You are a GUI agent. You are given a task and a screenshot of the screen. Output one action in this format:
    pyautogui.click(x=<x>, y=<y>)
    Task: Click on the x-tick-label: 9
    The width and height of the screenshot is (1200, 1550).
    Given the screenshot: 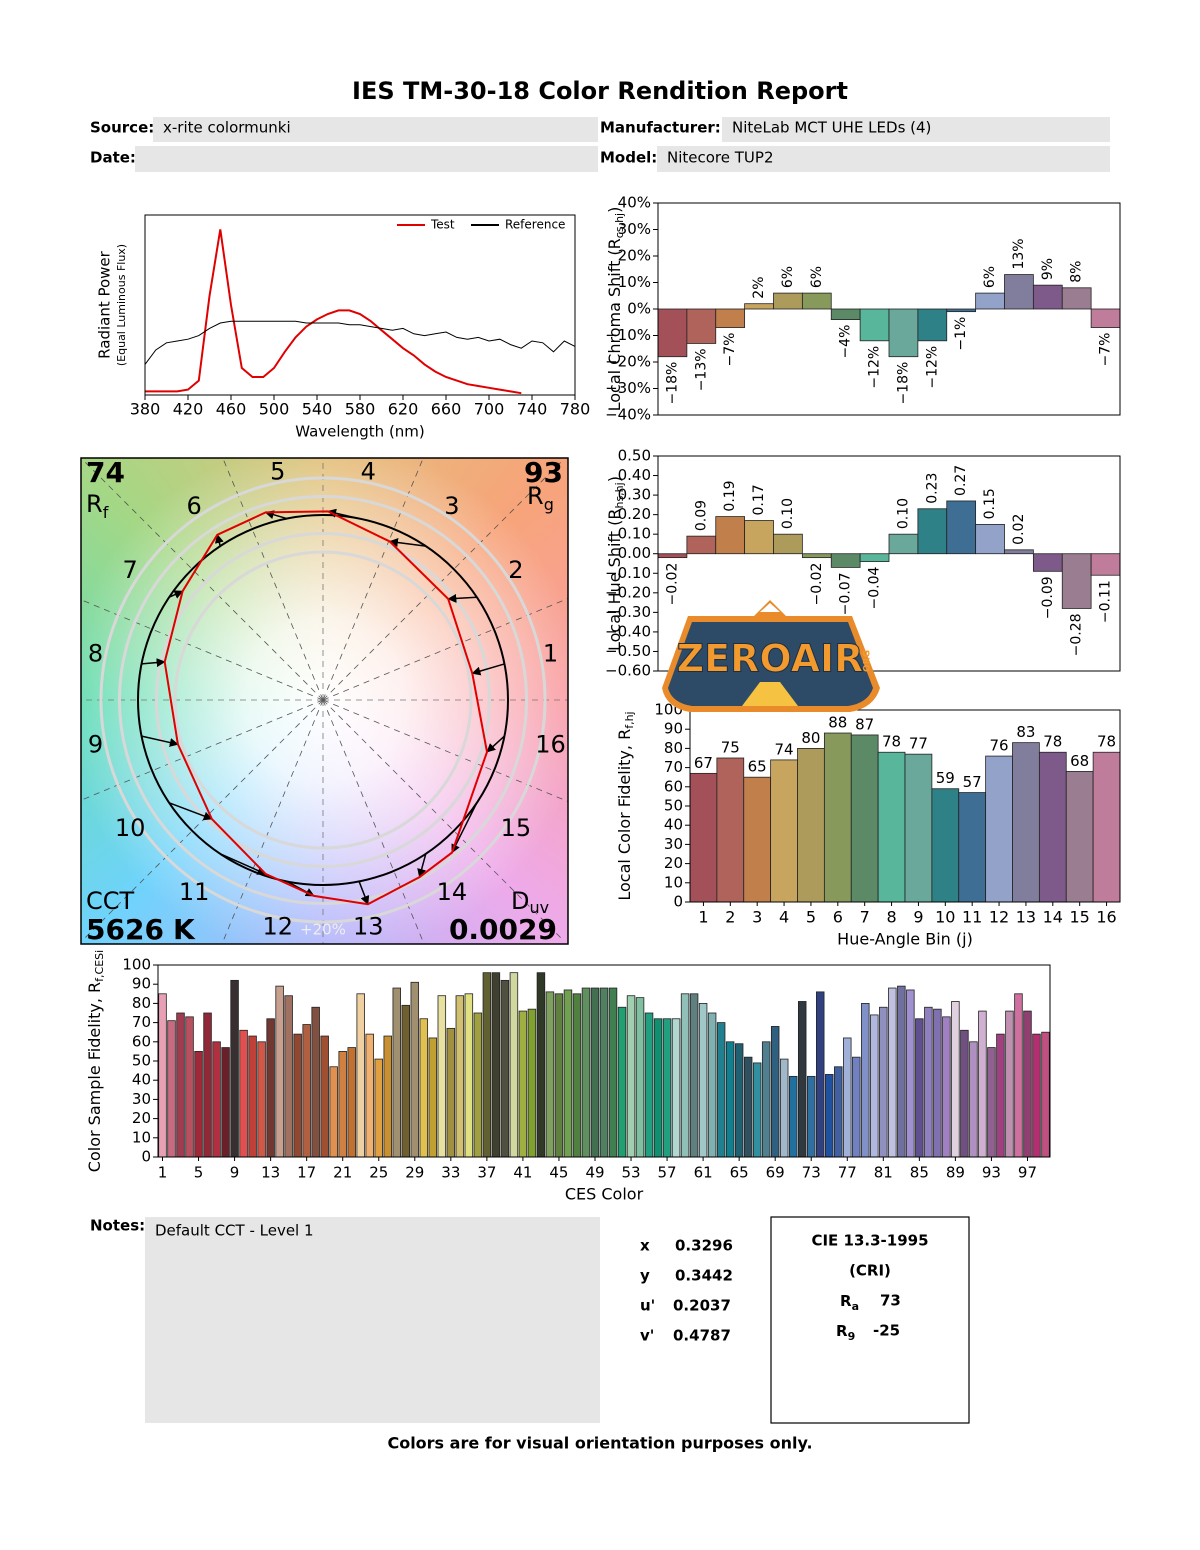 What is the action you would take?
    pyautogui.click(x=235, y=1173)
    